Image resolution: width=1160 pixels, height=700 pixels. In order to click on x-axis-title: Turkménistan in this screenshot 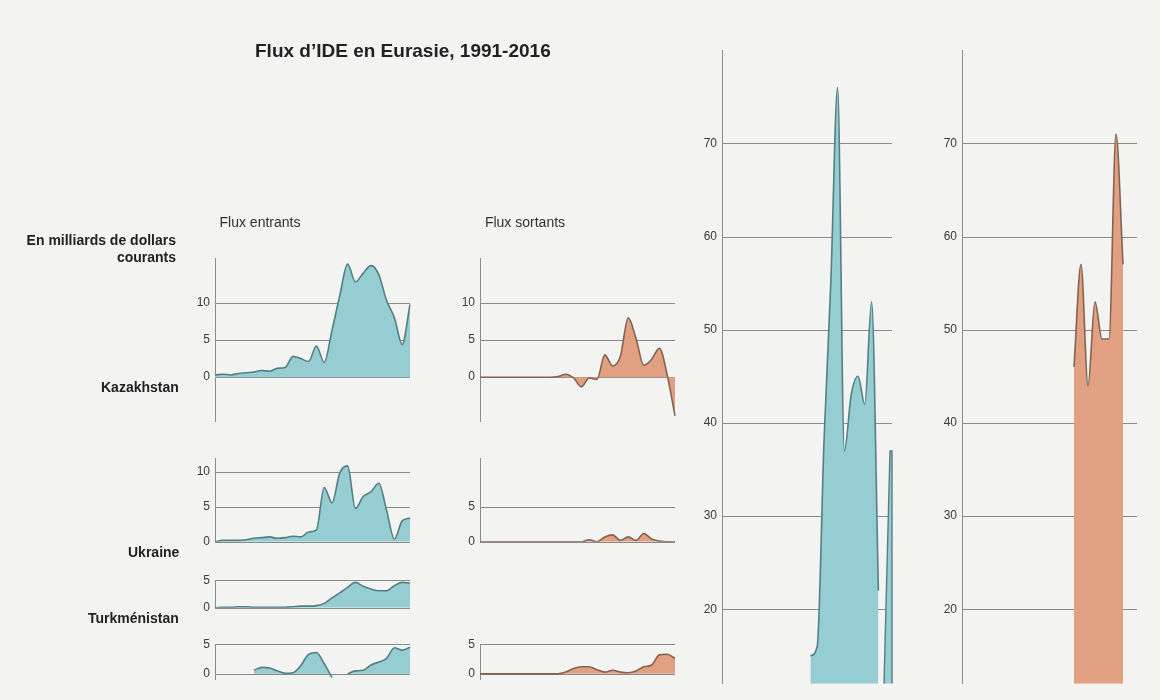, I will do `click(133, 617)`.